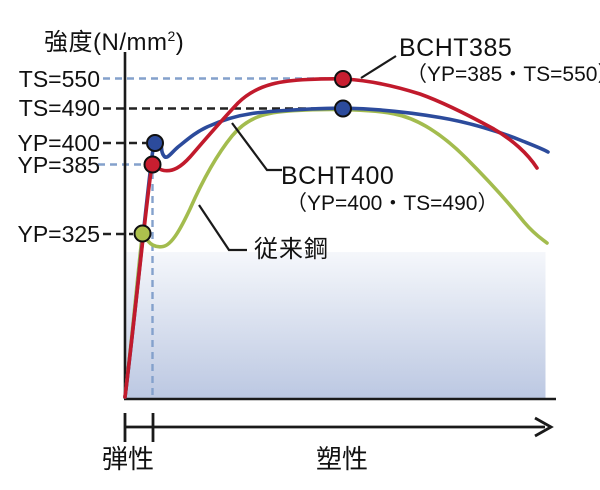 Image resolution: width=600 pixels, height=490 pixels. Describe the element at coordinates (59, 234) in the screenshot. I see `y-tick-yp325: YP=325` at that location.